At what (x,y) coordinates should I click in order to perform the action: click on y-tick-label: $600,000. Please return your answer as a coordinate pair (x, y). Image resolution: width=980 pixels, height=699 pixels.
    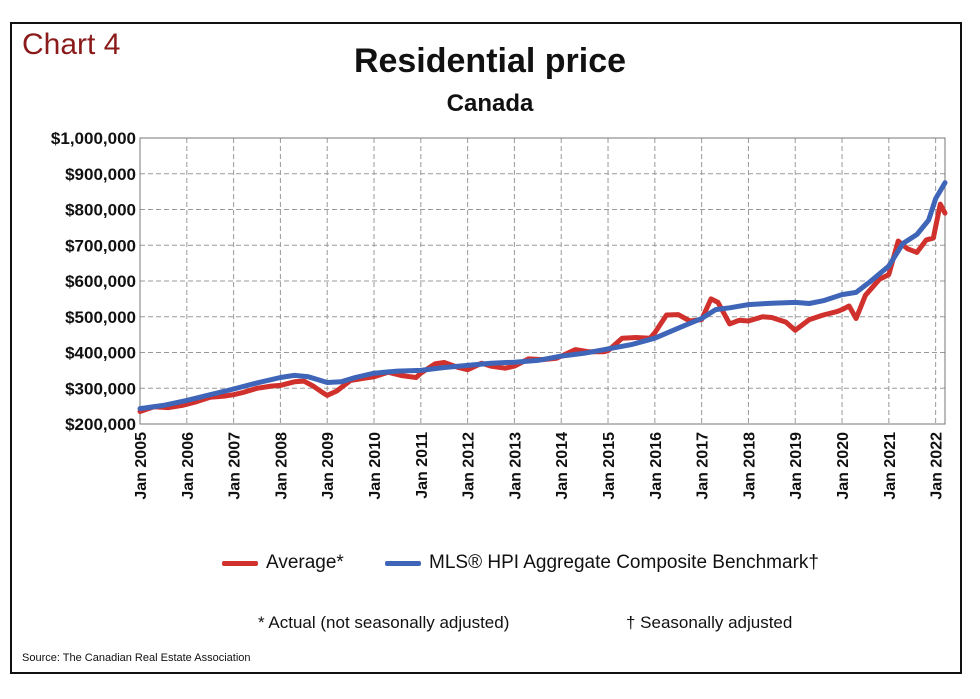
    Looking at the image, I should click on (100, 281).